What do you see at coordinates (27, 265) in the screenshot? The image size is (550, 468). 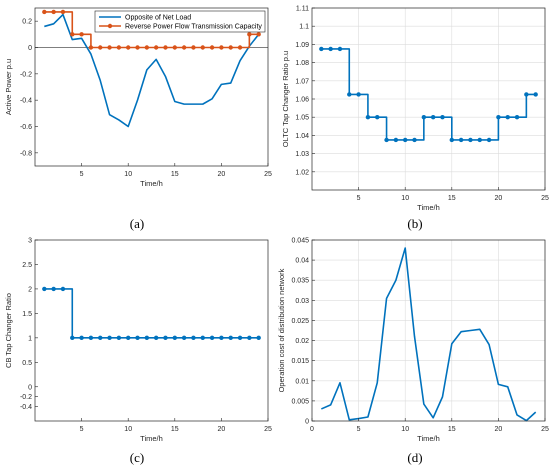 I see `y-tick-label: 2.5` at bounding box center [27, 265].